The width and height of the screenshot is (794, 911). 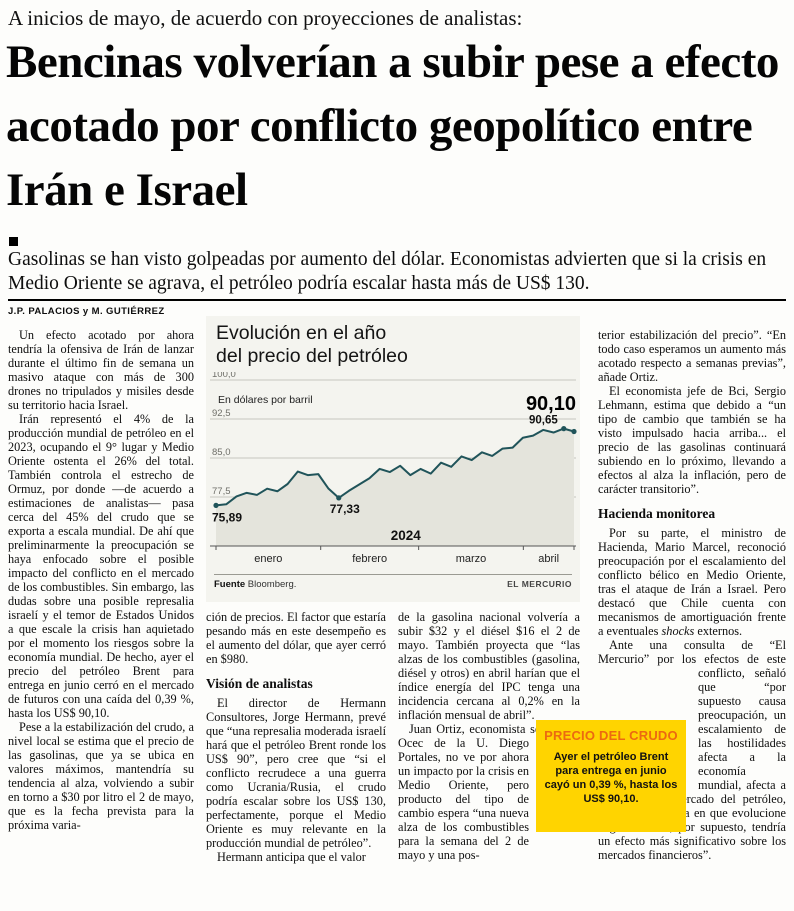 What do you see at coordinates (312, 356) in the screenshot?
I see `chart-title-line2: del precio del petróleo` at bounding box center [312, 356].